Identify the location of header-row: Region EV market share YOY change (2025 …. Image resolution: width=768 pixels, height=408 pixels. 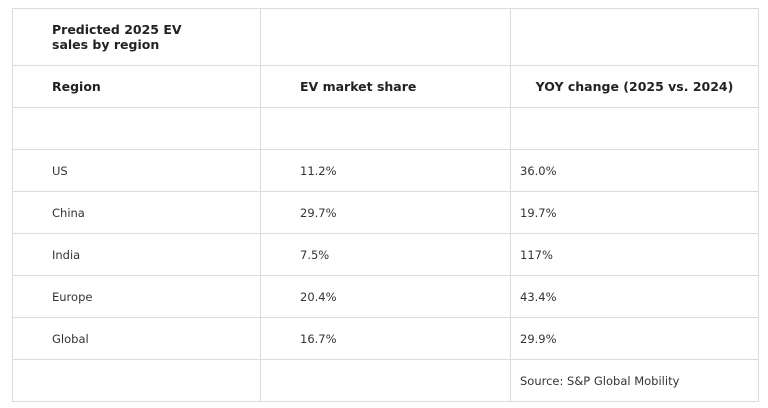
(385, 86).